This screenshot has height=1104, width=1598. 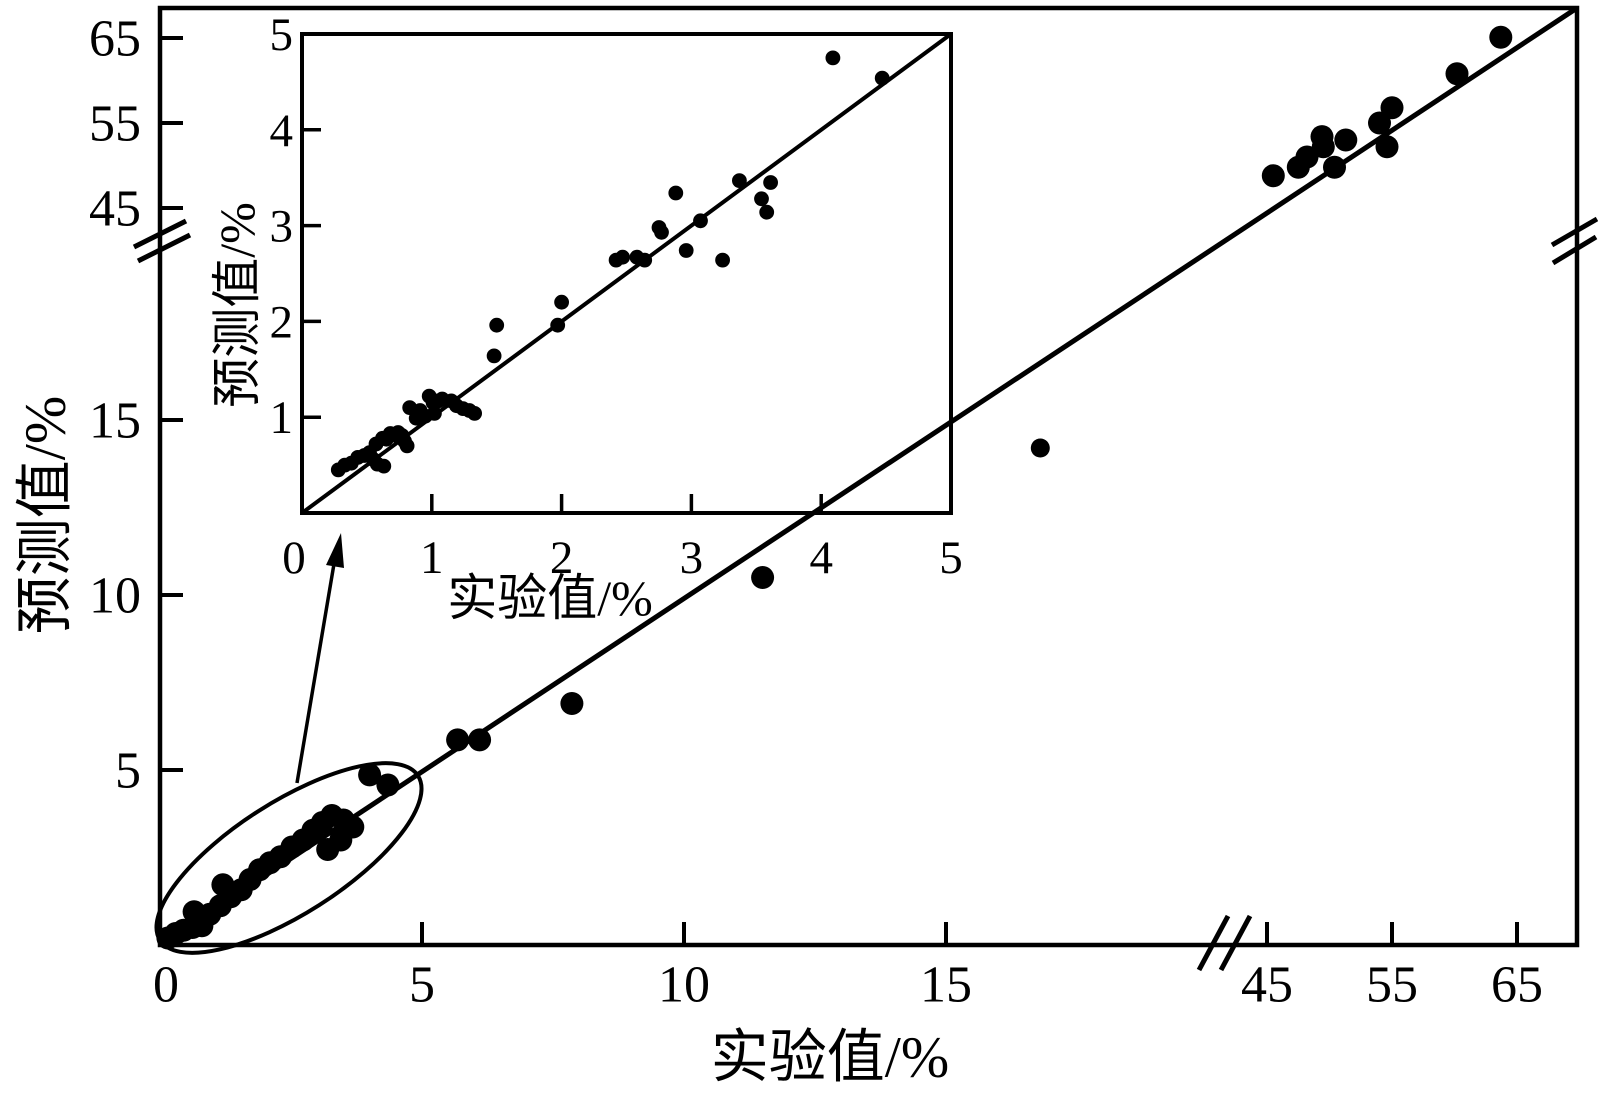 I want to click on inset-y-tick-label: 1, so click(x=282, y=418).